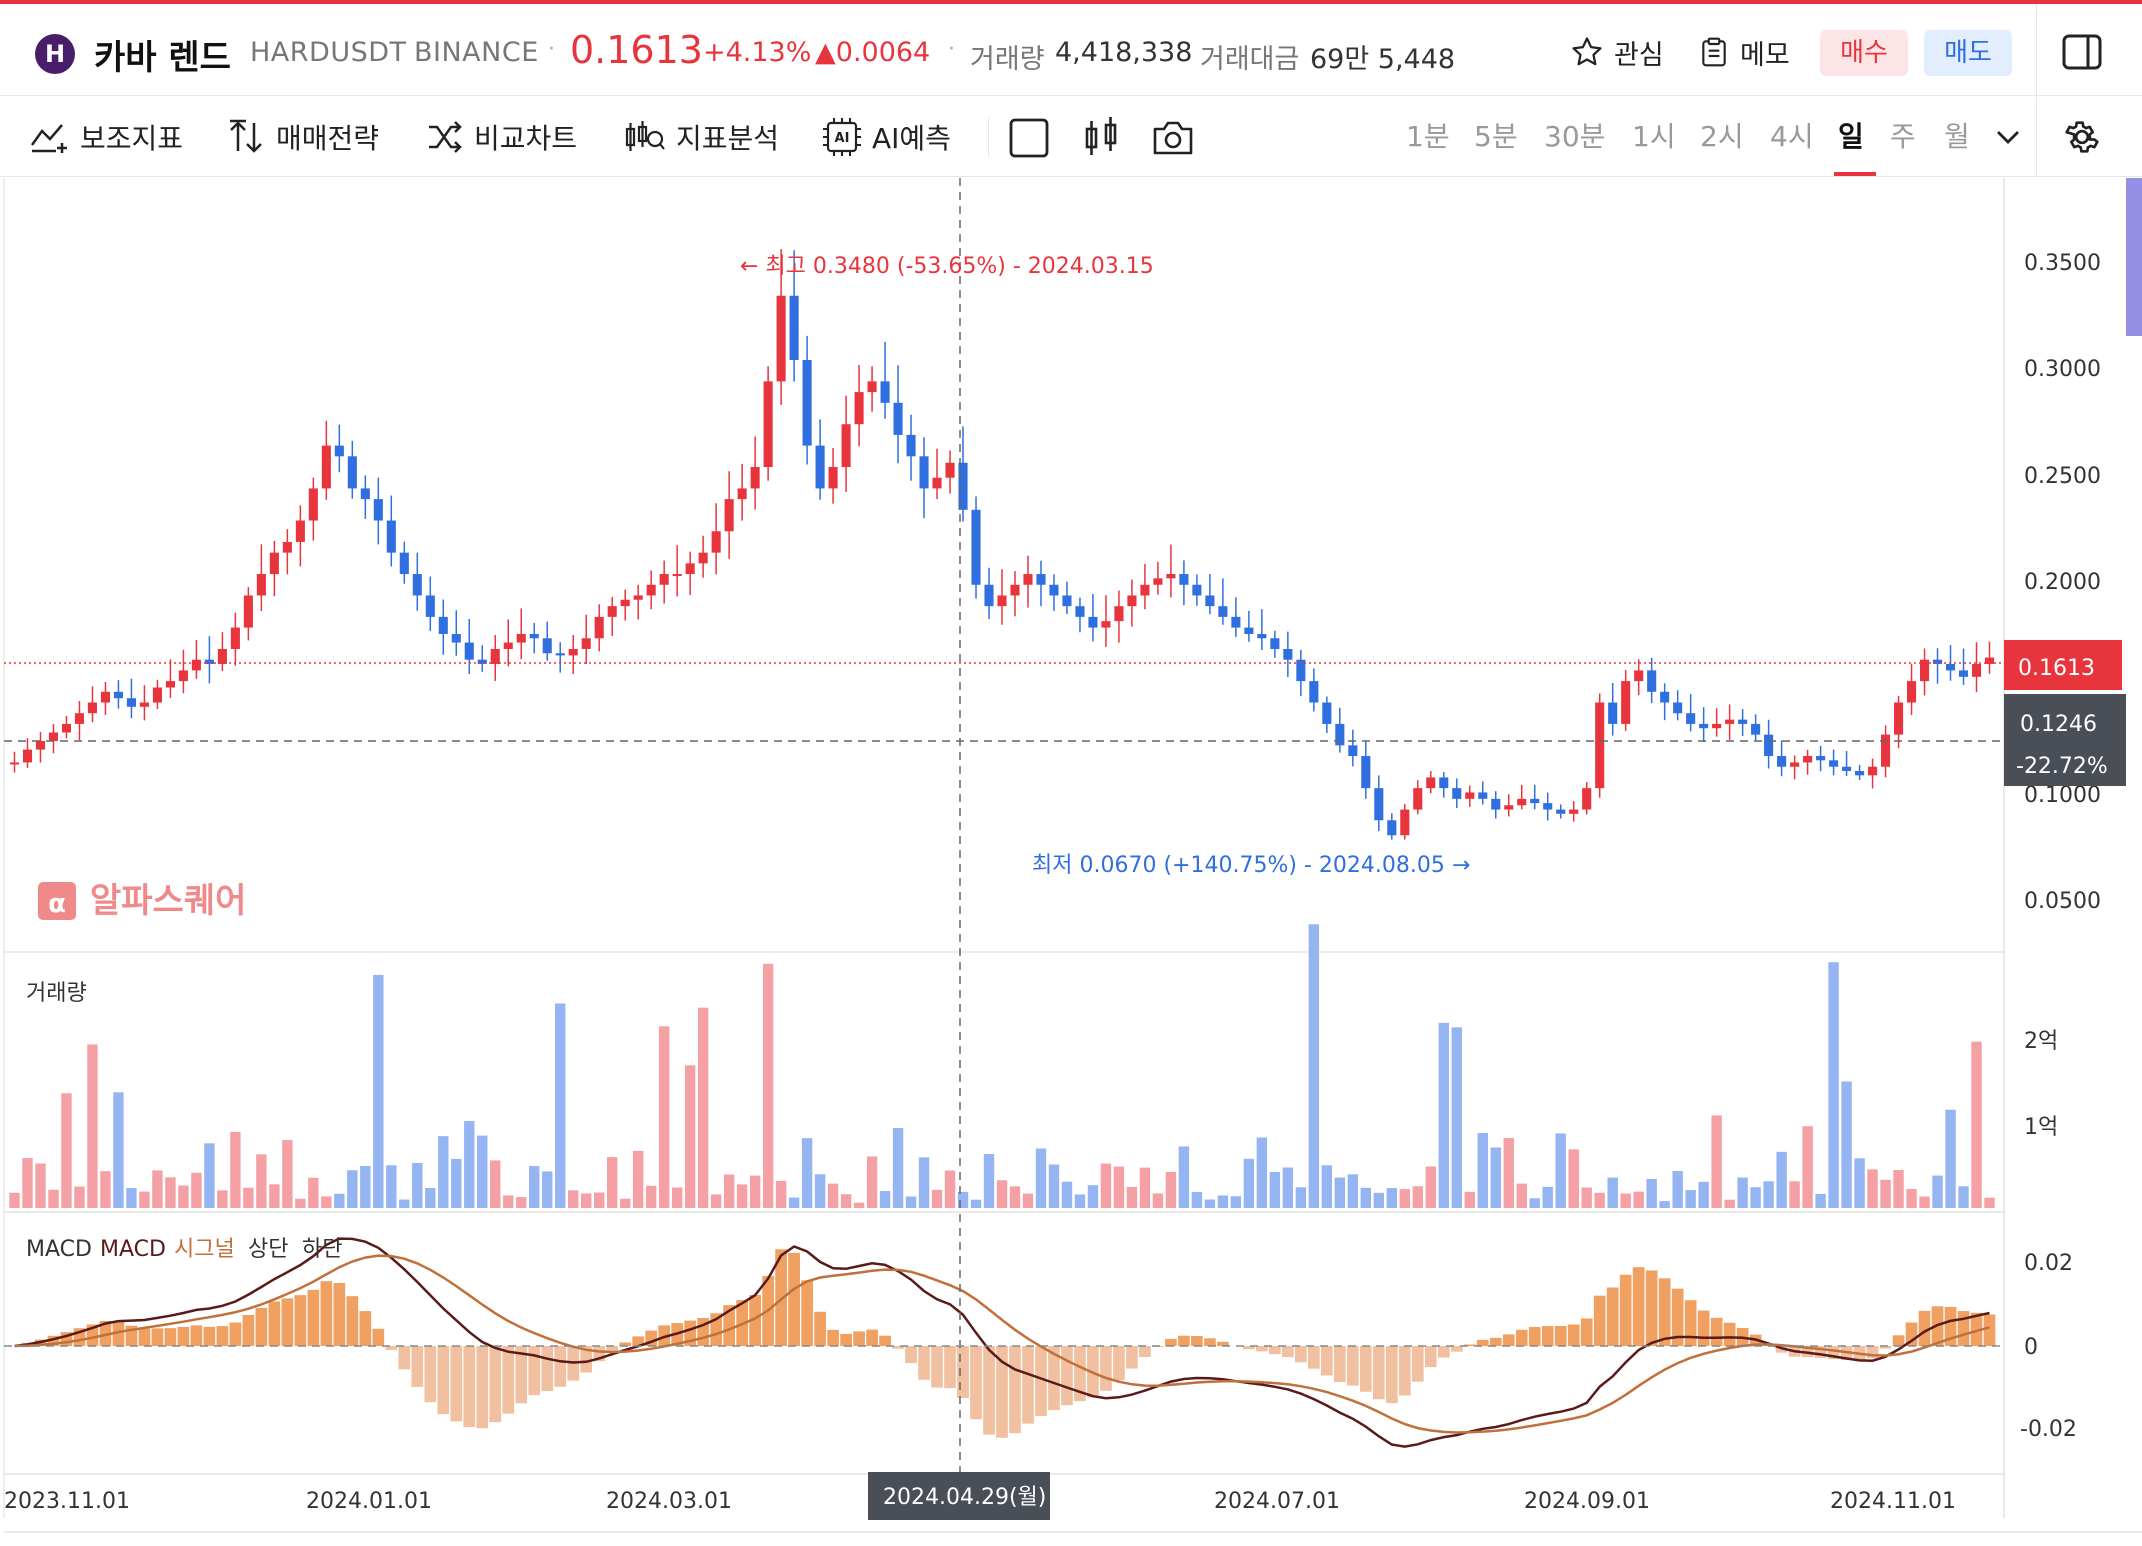  What do you see at coordinates (2134, 257) in the screenshot?
I see `scrollbar-thumb` at bounding box center [2134, 257].